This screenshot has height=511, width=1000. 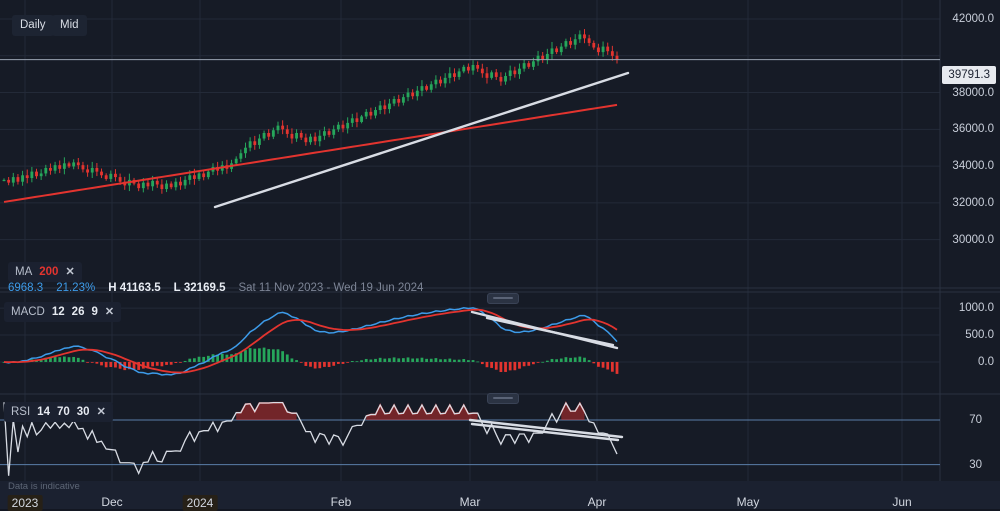 I want to click on macd-panel-resize-handle, so click(x=503, y=298).